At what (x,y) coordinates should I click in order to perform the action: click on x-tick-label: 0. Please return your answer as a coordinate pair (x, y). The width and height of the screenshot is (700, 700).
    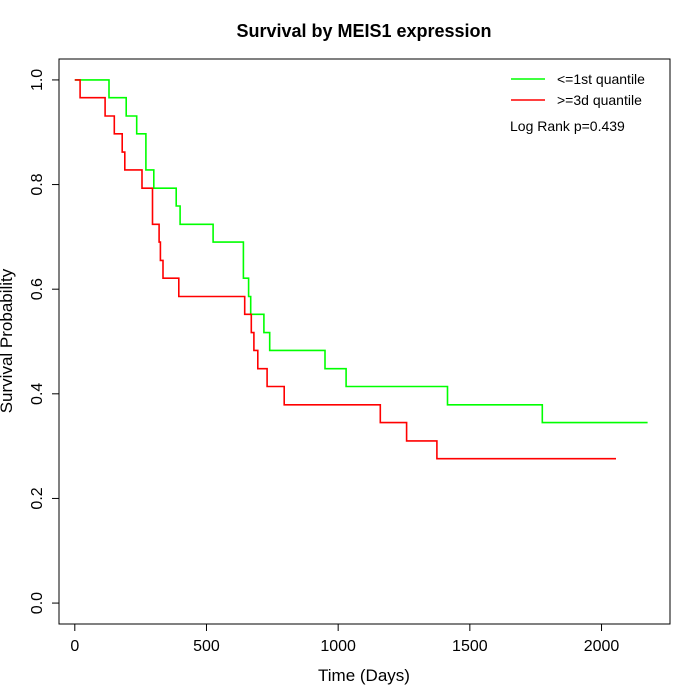
    Looking at the image, I should click on (74, 646).